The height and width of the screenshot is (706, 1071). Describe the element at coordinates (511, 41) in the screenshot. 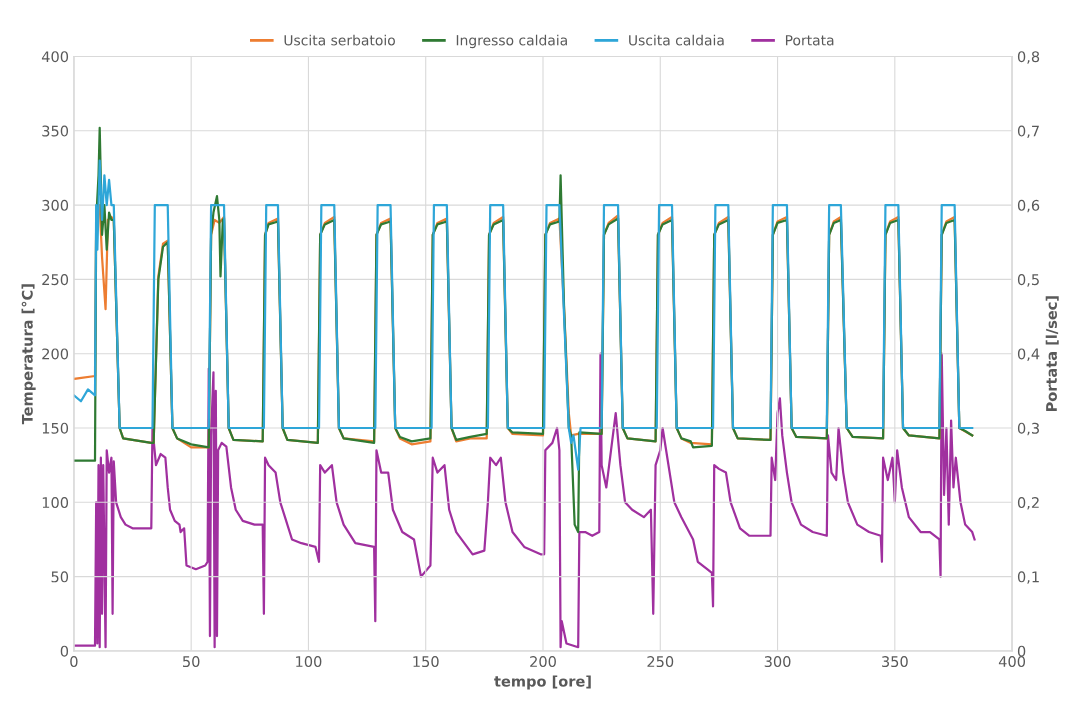

I see `legend-label: Ingresso caldaia` at that location.